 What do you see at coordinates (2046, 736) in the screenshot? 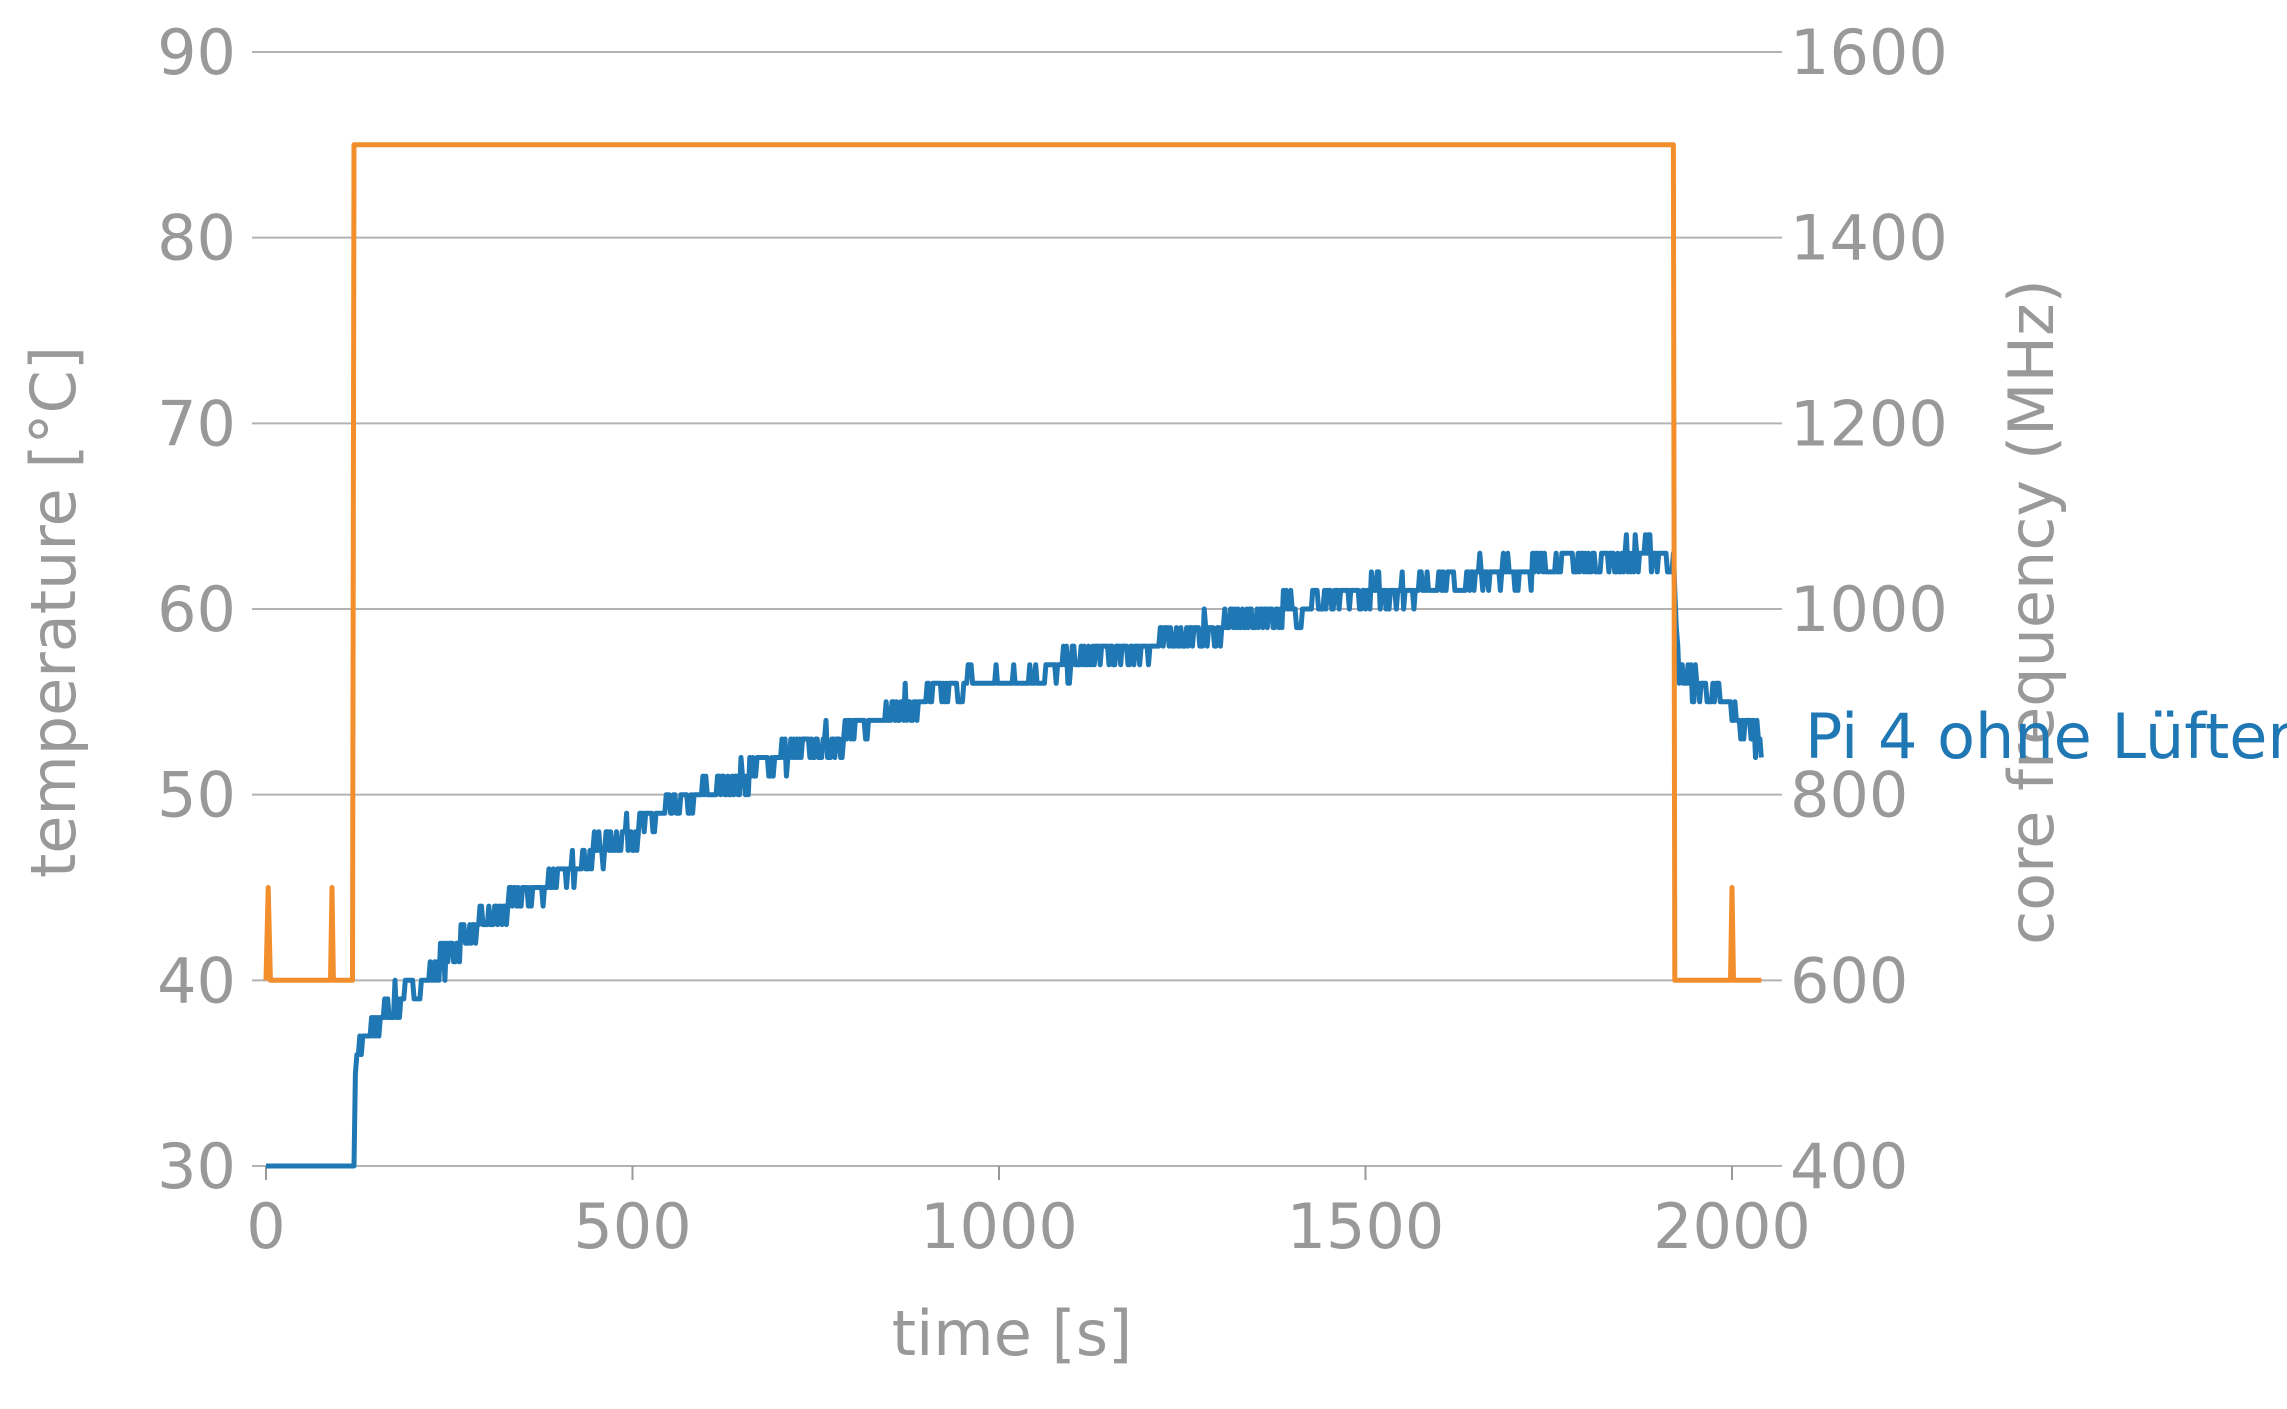
I see `series-label-pi4: Pi 4 ohne Lüfter` at bounding box center [2046, 736].